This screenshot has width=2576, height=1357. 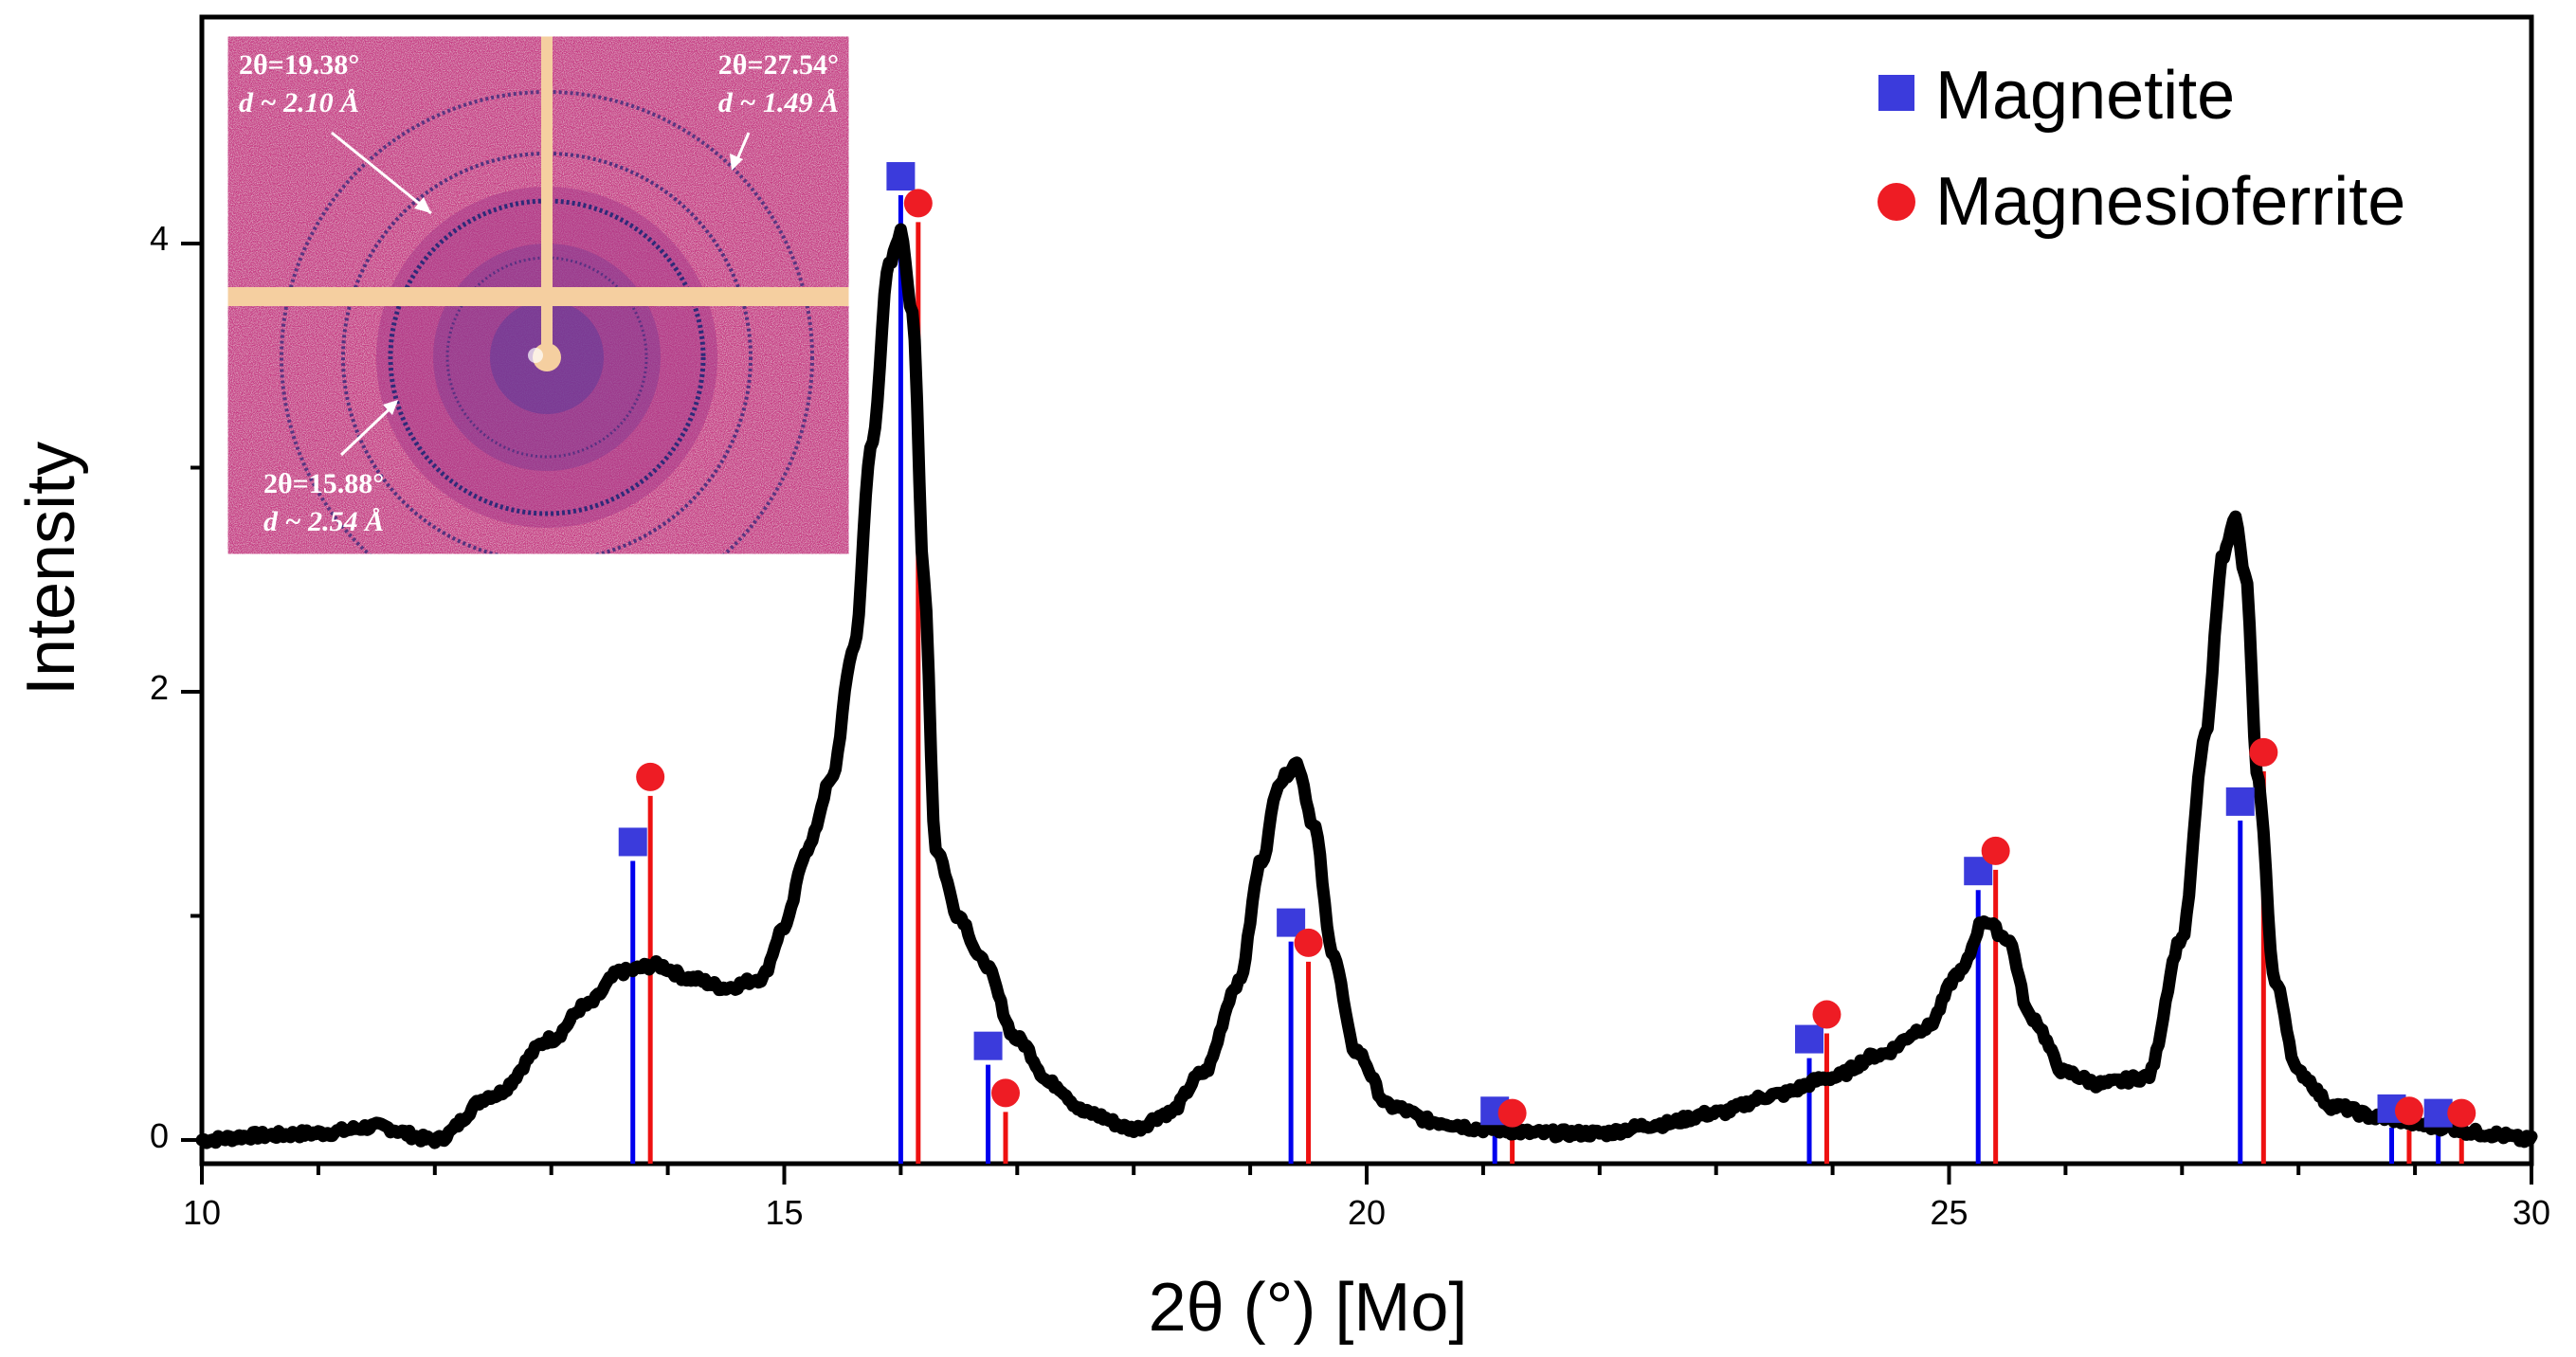 I want to click on inset-label-angle: 2θ=15.88°, so click(x=323, y=483).